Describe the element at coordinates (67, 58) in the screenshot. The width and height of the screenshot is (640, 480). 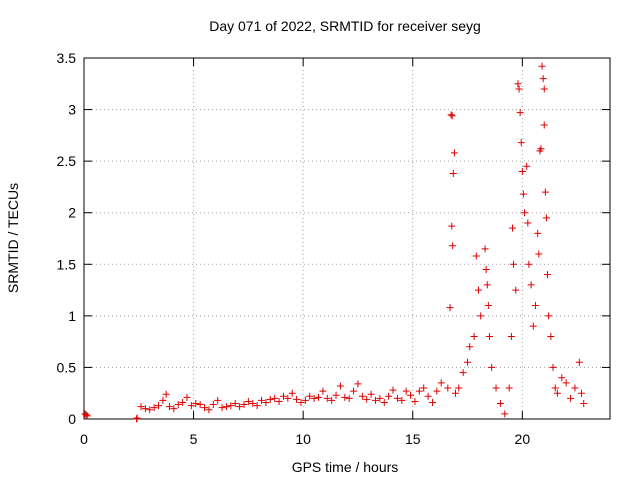
I see `y-tick-label: 3.5` at that location.